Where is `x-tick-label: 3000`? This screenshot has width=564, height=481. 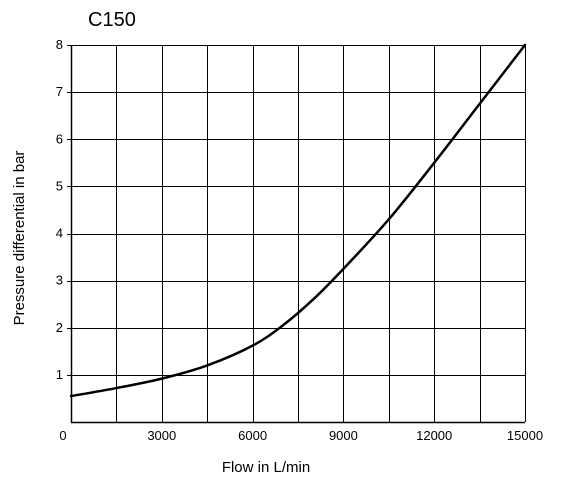
x-tick-label: 3000 is located at coordinates (161, 435).